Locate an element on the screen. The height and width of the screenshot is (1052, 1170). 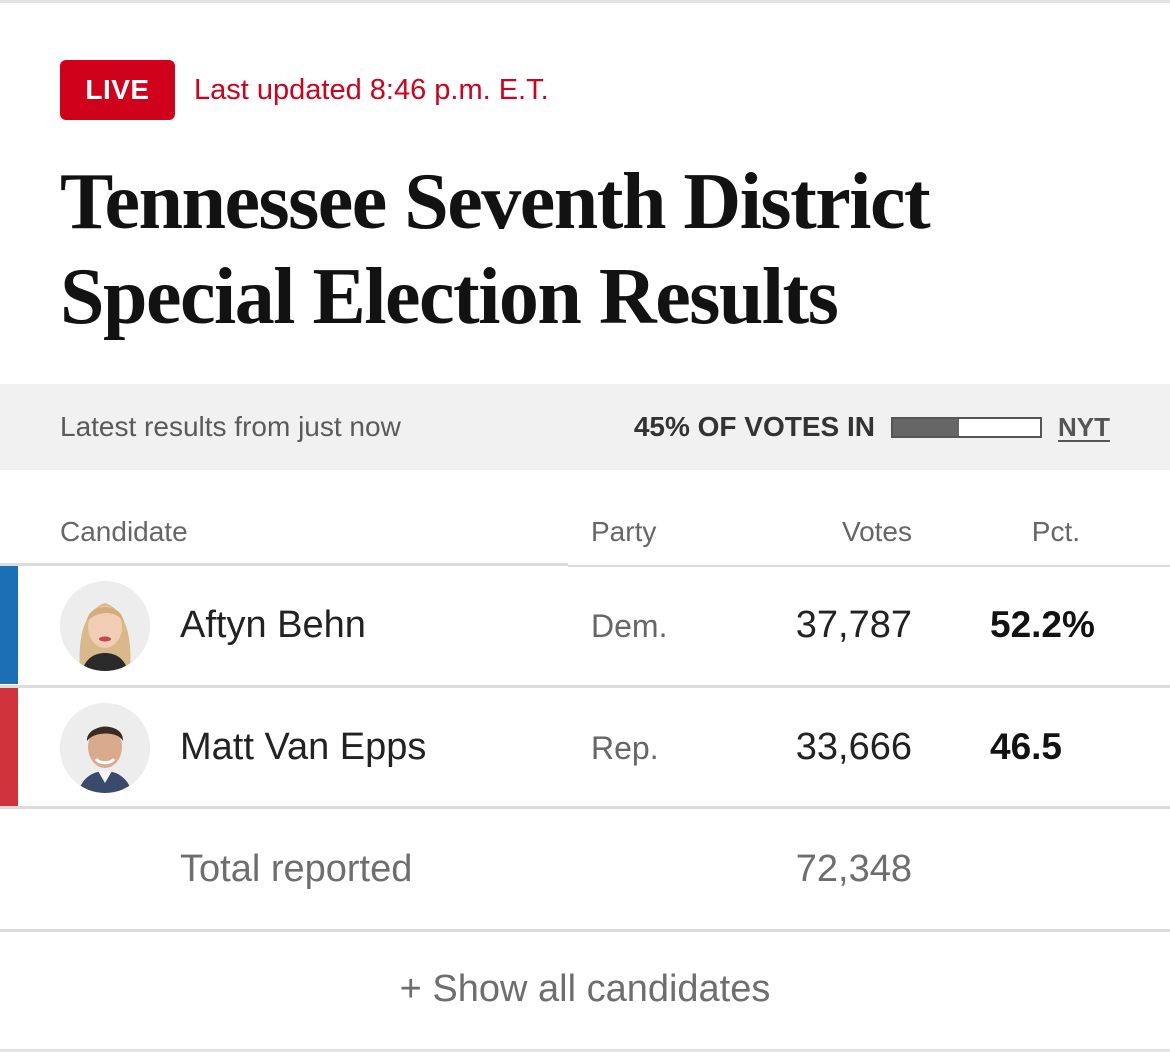
candidate-pct: 46.5 is located at coordinates (1026, 746).